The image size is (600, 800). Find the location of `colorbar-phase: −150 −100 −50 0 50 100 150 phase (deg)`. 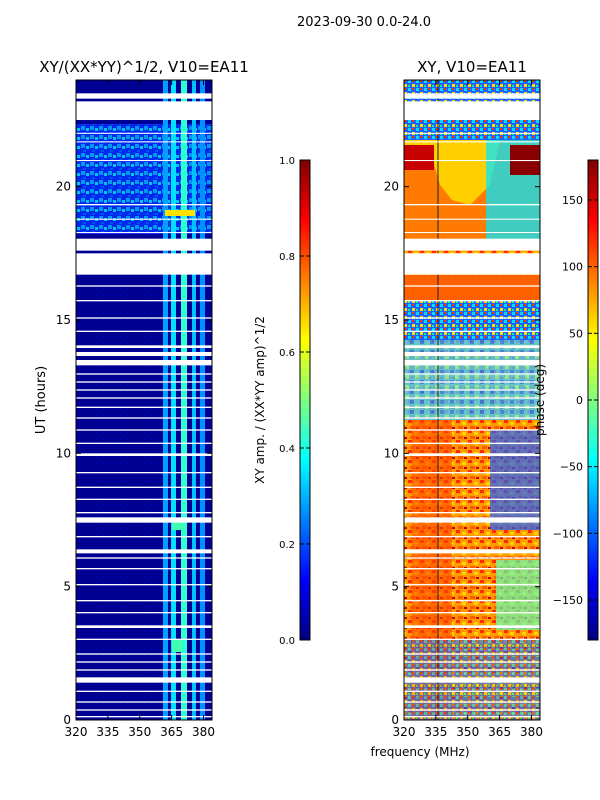

colorbar-phase: −150 −100 −50 0 50 100 150 phase (deg) is located at coordinates (566, 400).